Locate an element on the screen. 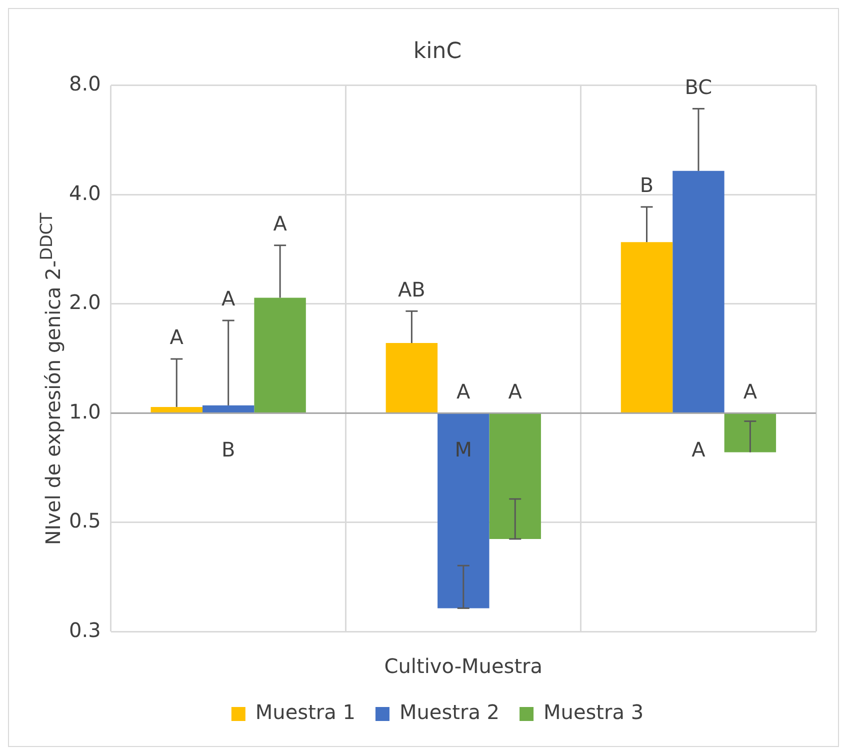  annotation: M is located at coordinates (463, 449).